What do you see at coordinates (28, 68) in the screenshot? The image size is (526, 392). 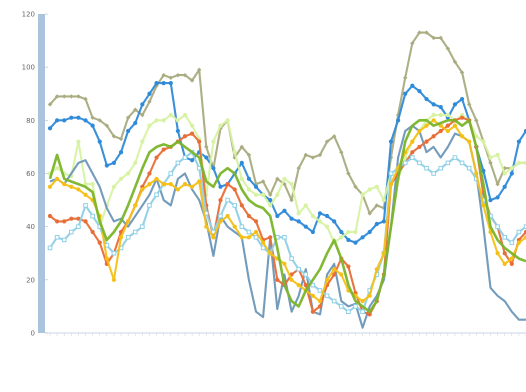 I see `y-tick-label: 100` at bounding box center [28, 68].